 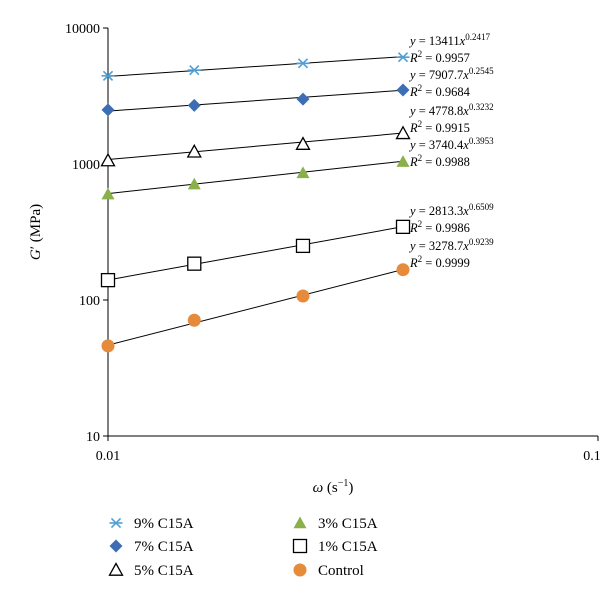 What do you see at coordinates (330, 488) in the screenshot?
I see `x-axis-unit: (s` at bounding box center [330, 488].